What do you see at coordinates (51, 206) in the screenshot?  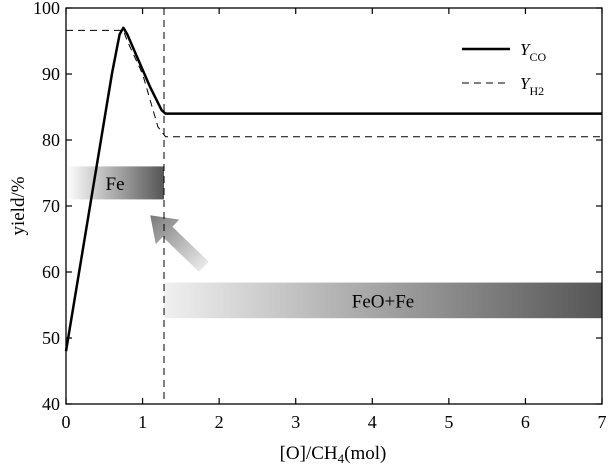 I see `y-tick-label: 70` at bounding box center [51, 206].